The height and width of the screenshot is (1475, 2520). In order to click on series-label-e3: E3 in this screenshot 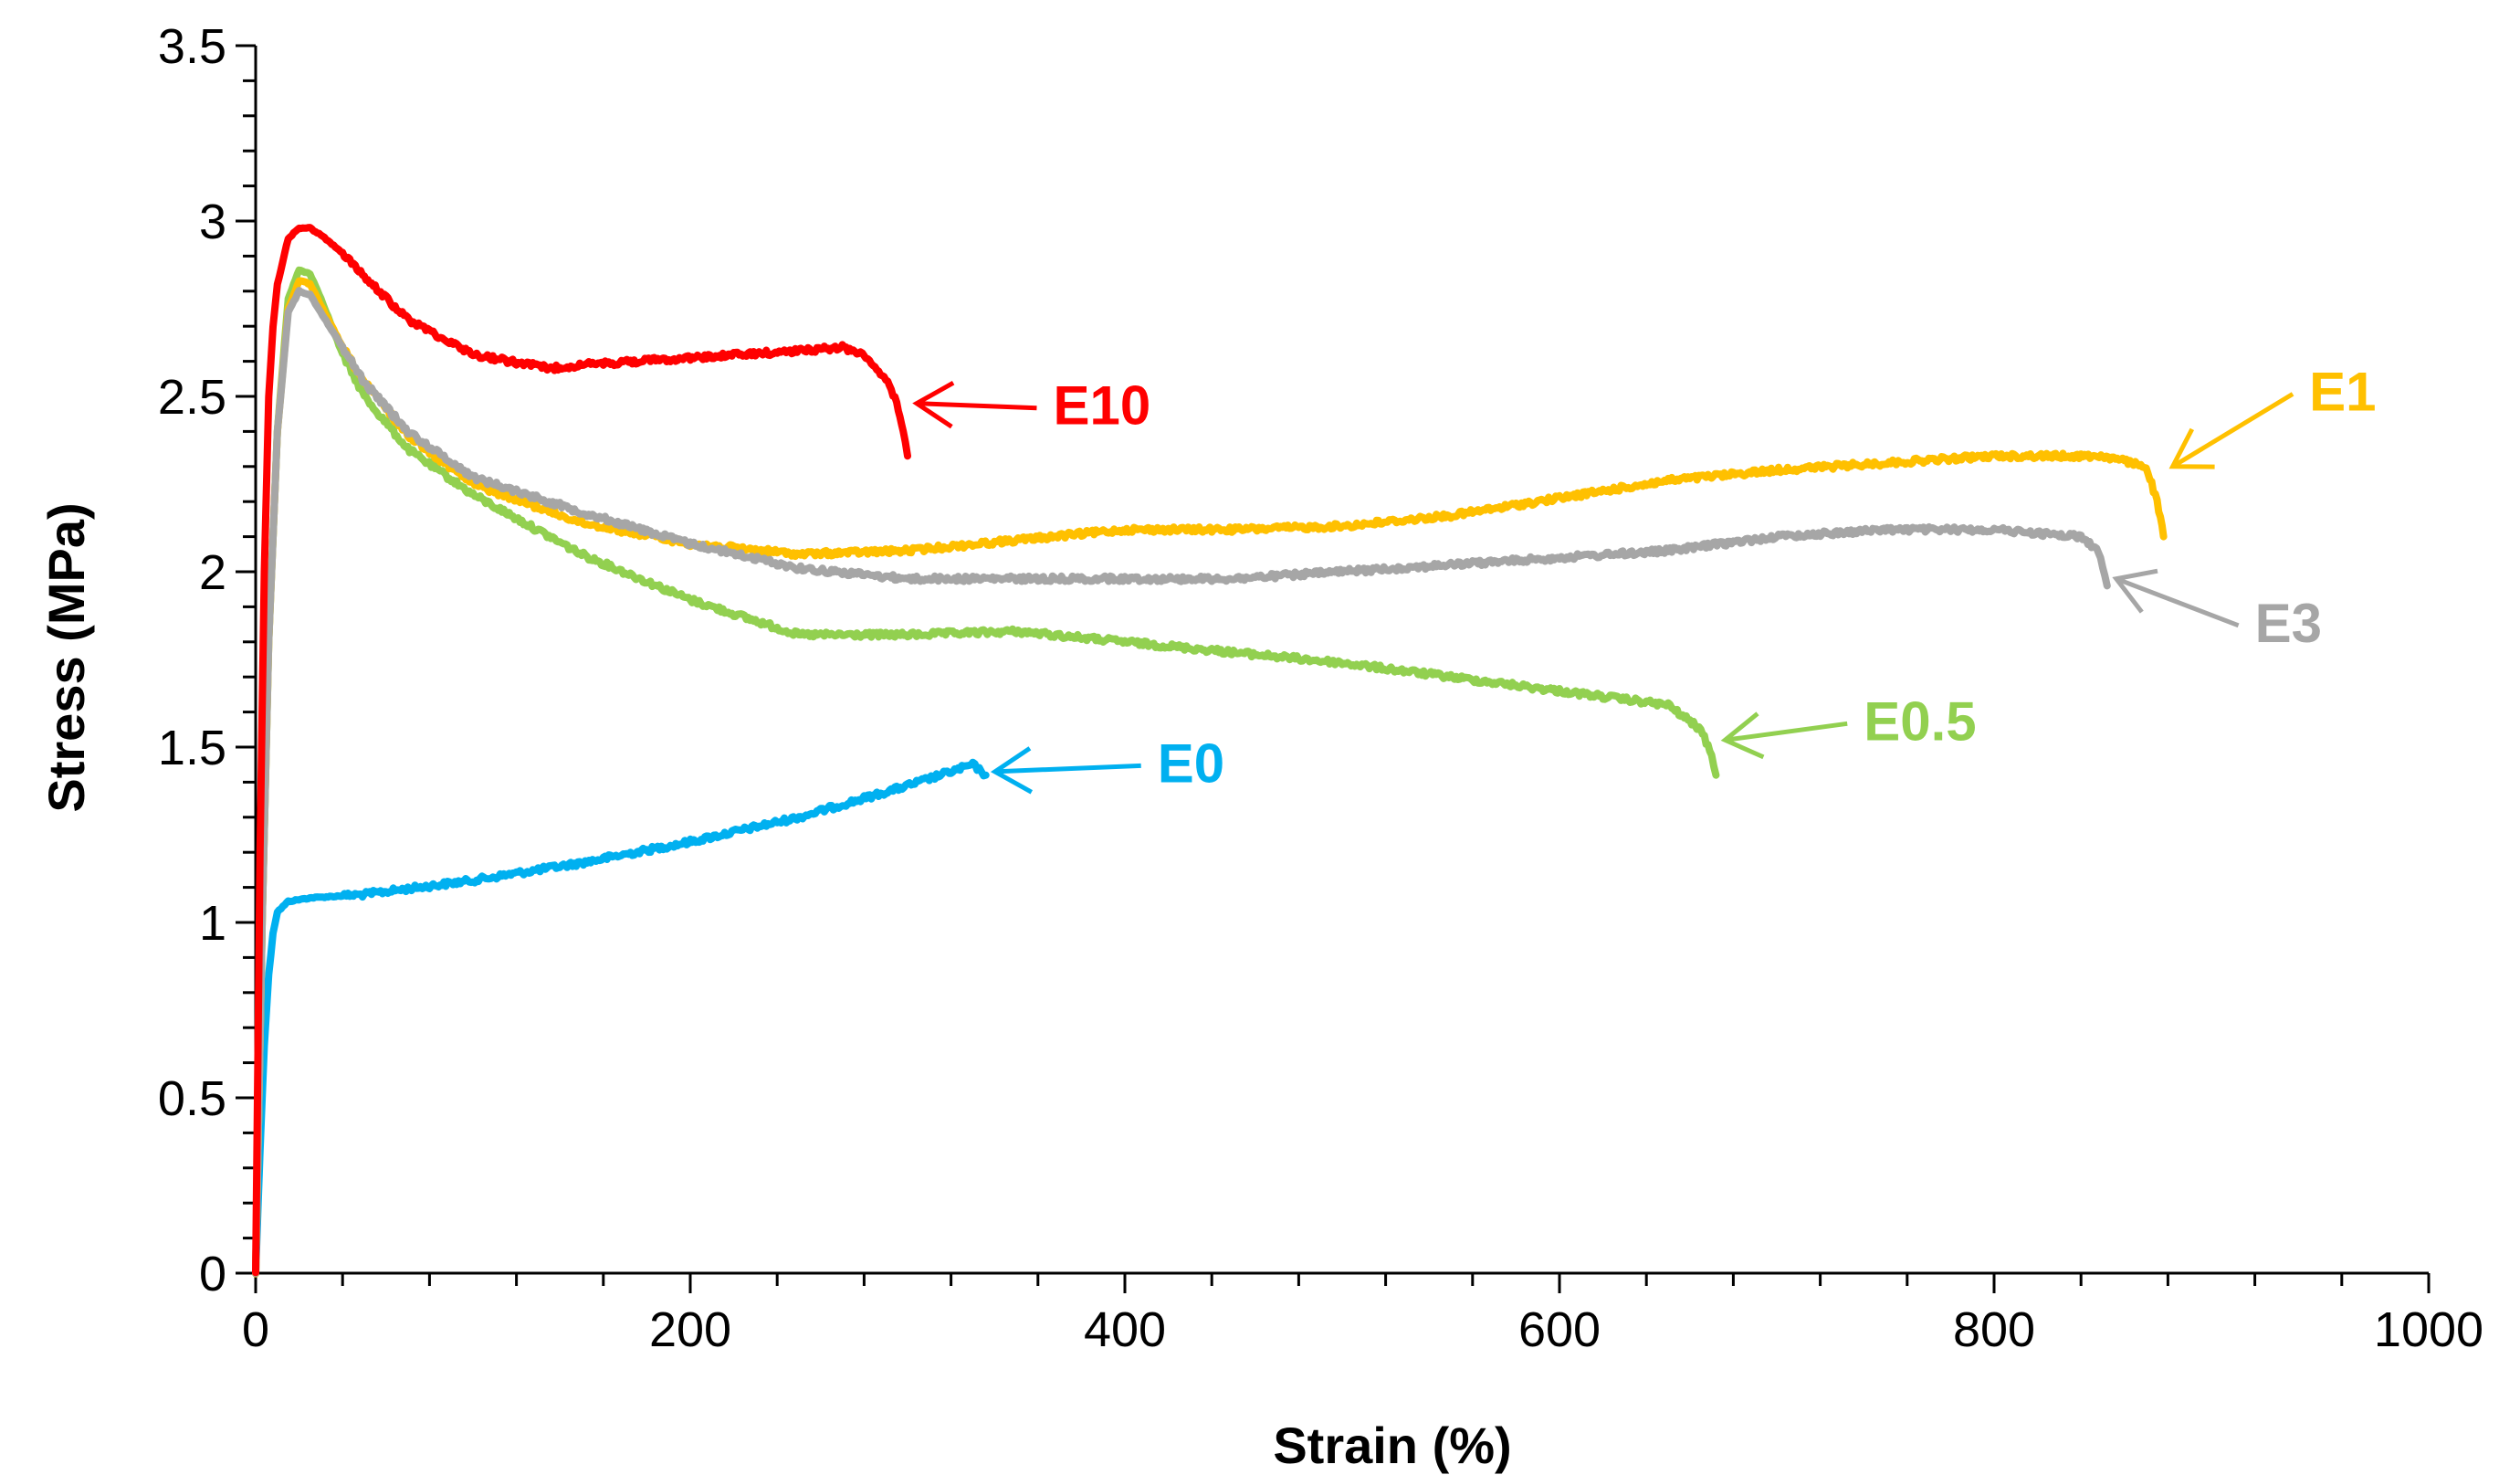, I will do `click(2288, 624)`.